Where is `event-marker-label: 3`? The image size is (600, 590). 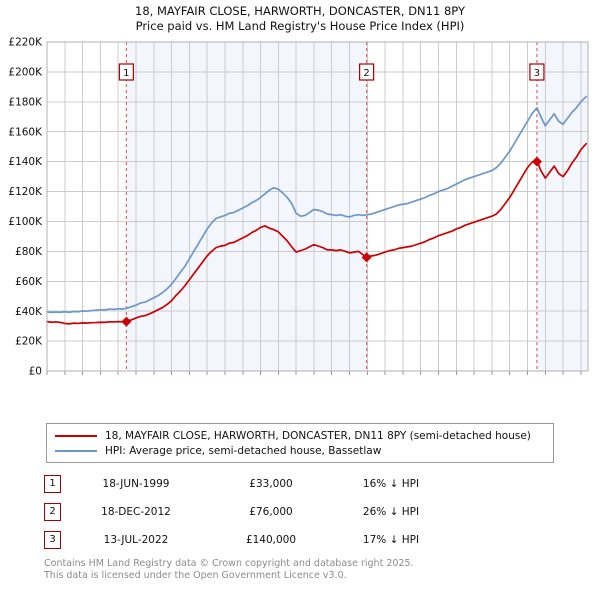
event-marker-label: 3 is located at coordinates (537, 73).